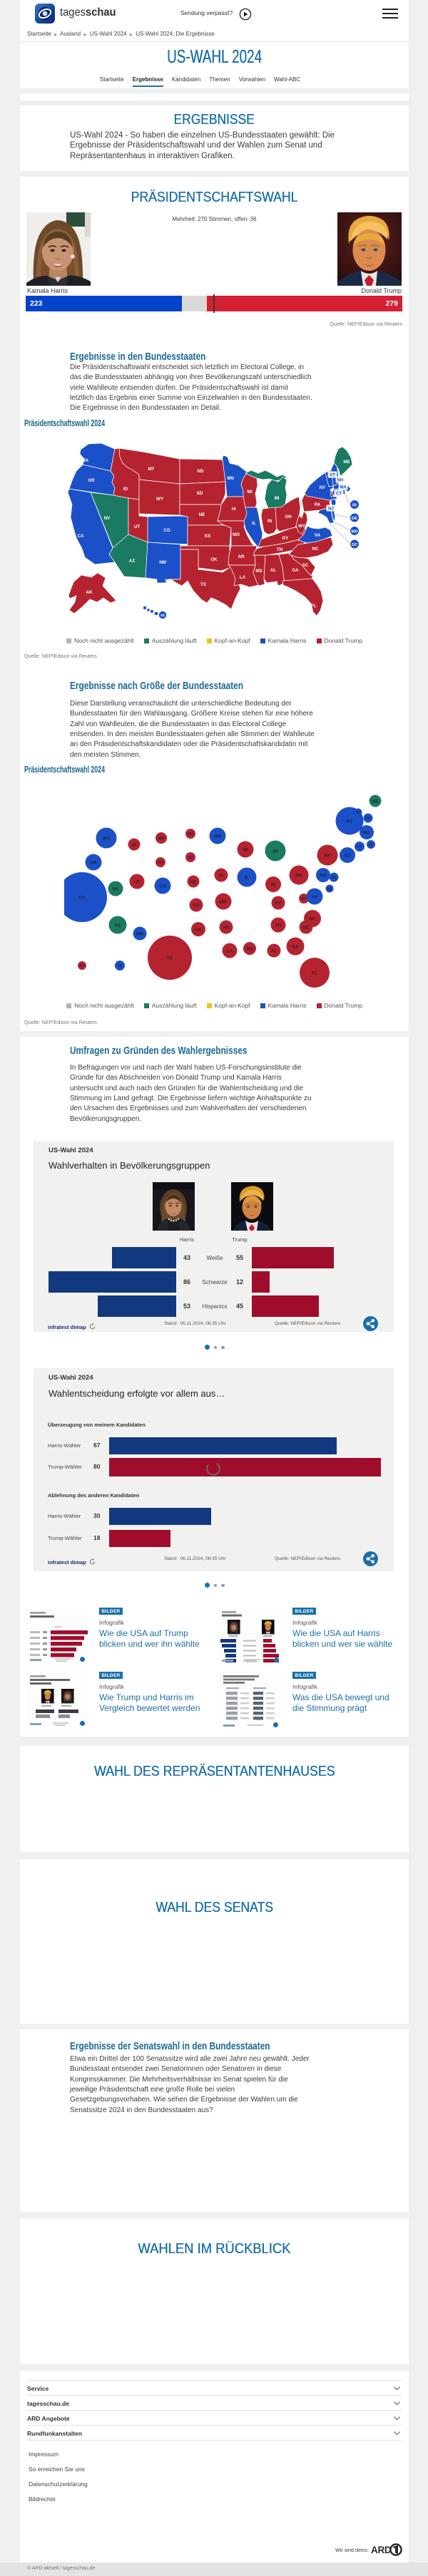  What do you see at coordinates (352, 2550) in the screenshot?
I see `svg-text: Wir sind deins.` at bounding box center [352, 2550].